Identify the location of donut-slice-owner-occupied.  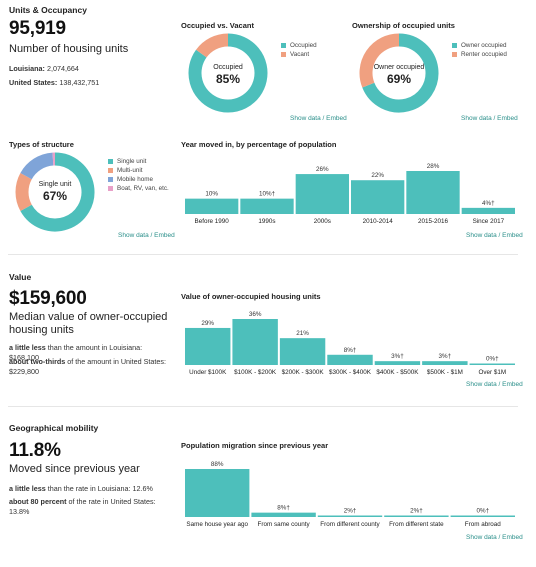
(400, 73).